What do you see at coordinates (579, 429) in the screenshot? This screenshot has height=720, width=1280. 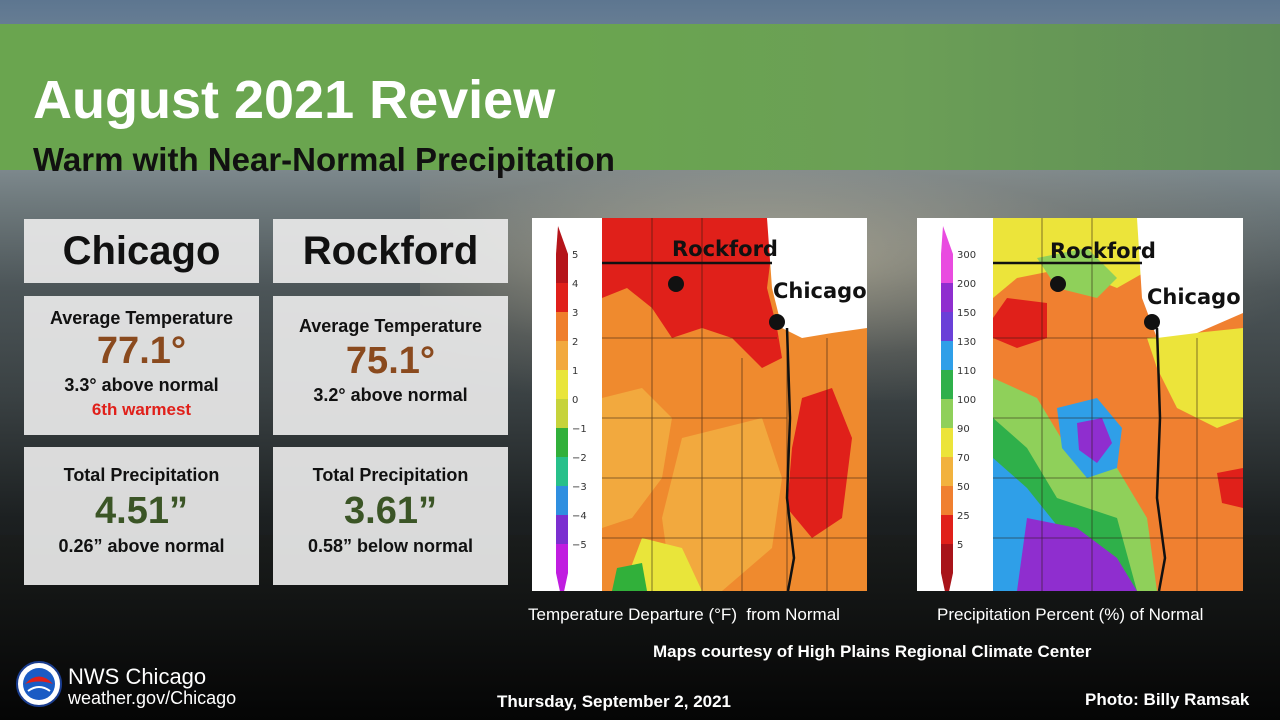 I see `temperature-legend-label: −1` at bounding box center [579, 429].